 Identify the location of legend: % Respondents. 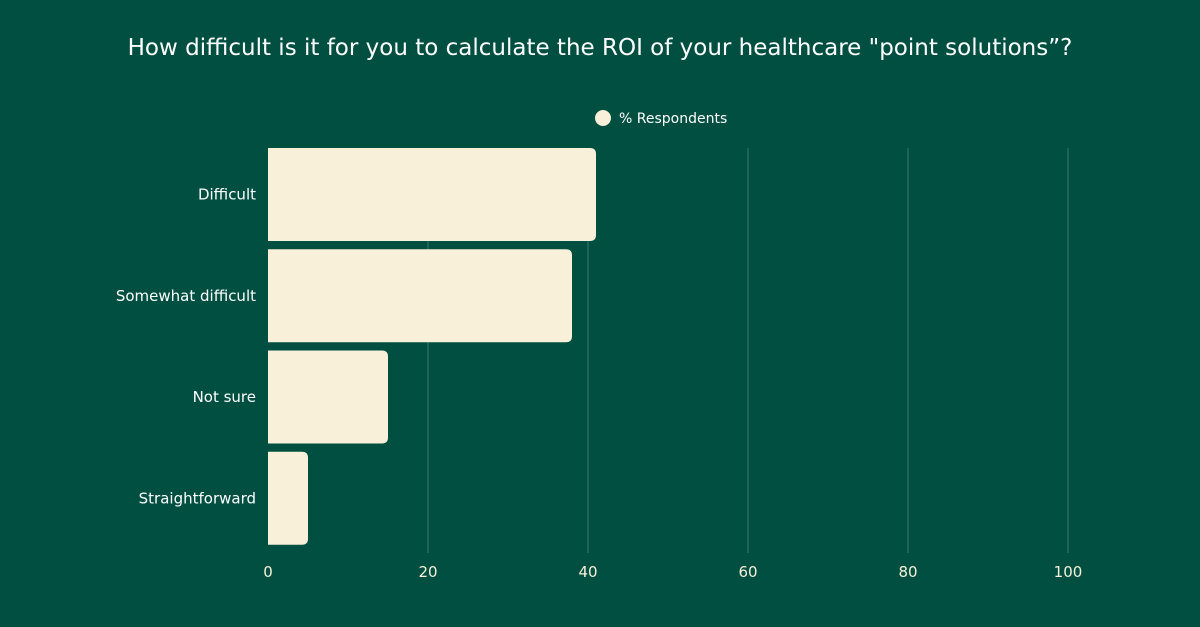
(661, 118).